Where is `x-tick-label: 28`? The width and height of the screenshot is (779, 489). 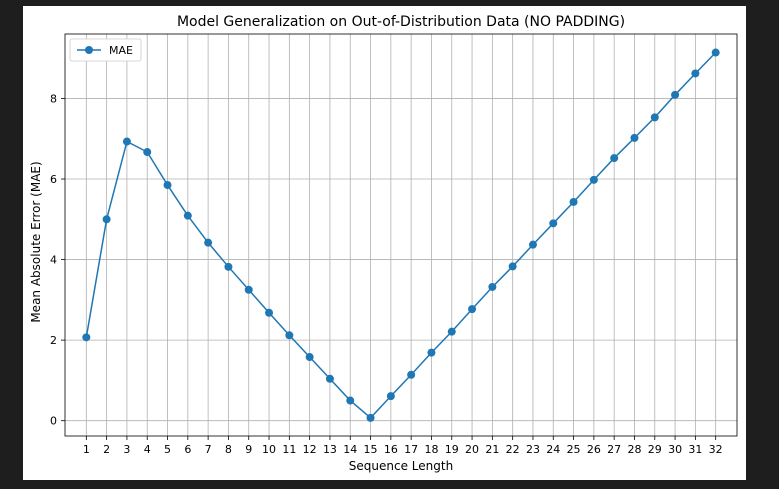
x-tick-label: 28 is located at coordinates (634, 449).